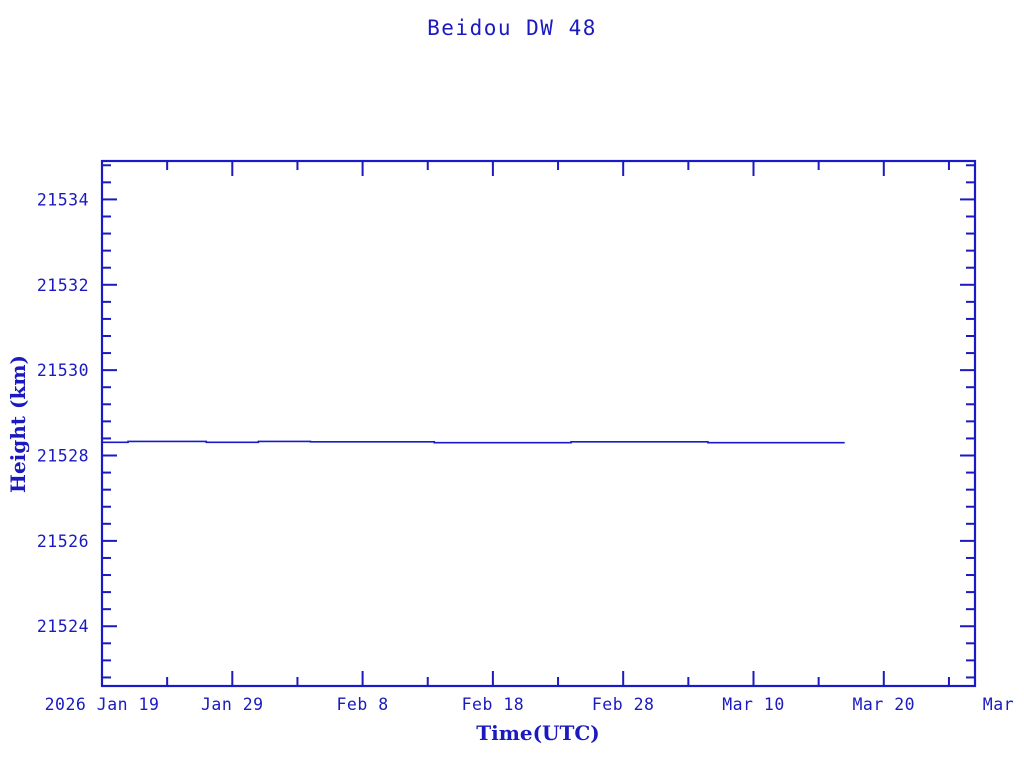 Image resolution: width=1024 pixels, height=768 pixels. Describe the element at coordinates (1003, 704) in the screenshot. I see `x-tick-label: Mar 30` at that location.